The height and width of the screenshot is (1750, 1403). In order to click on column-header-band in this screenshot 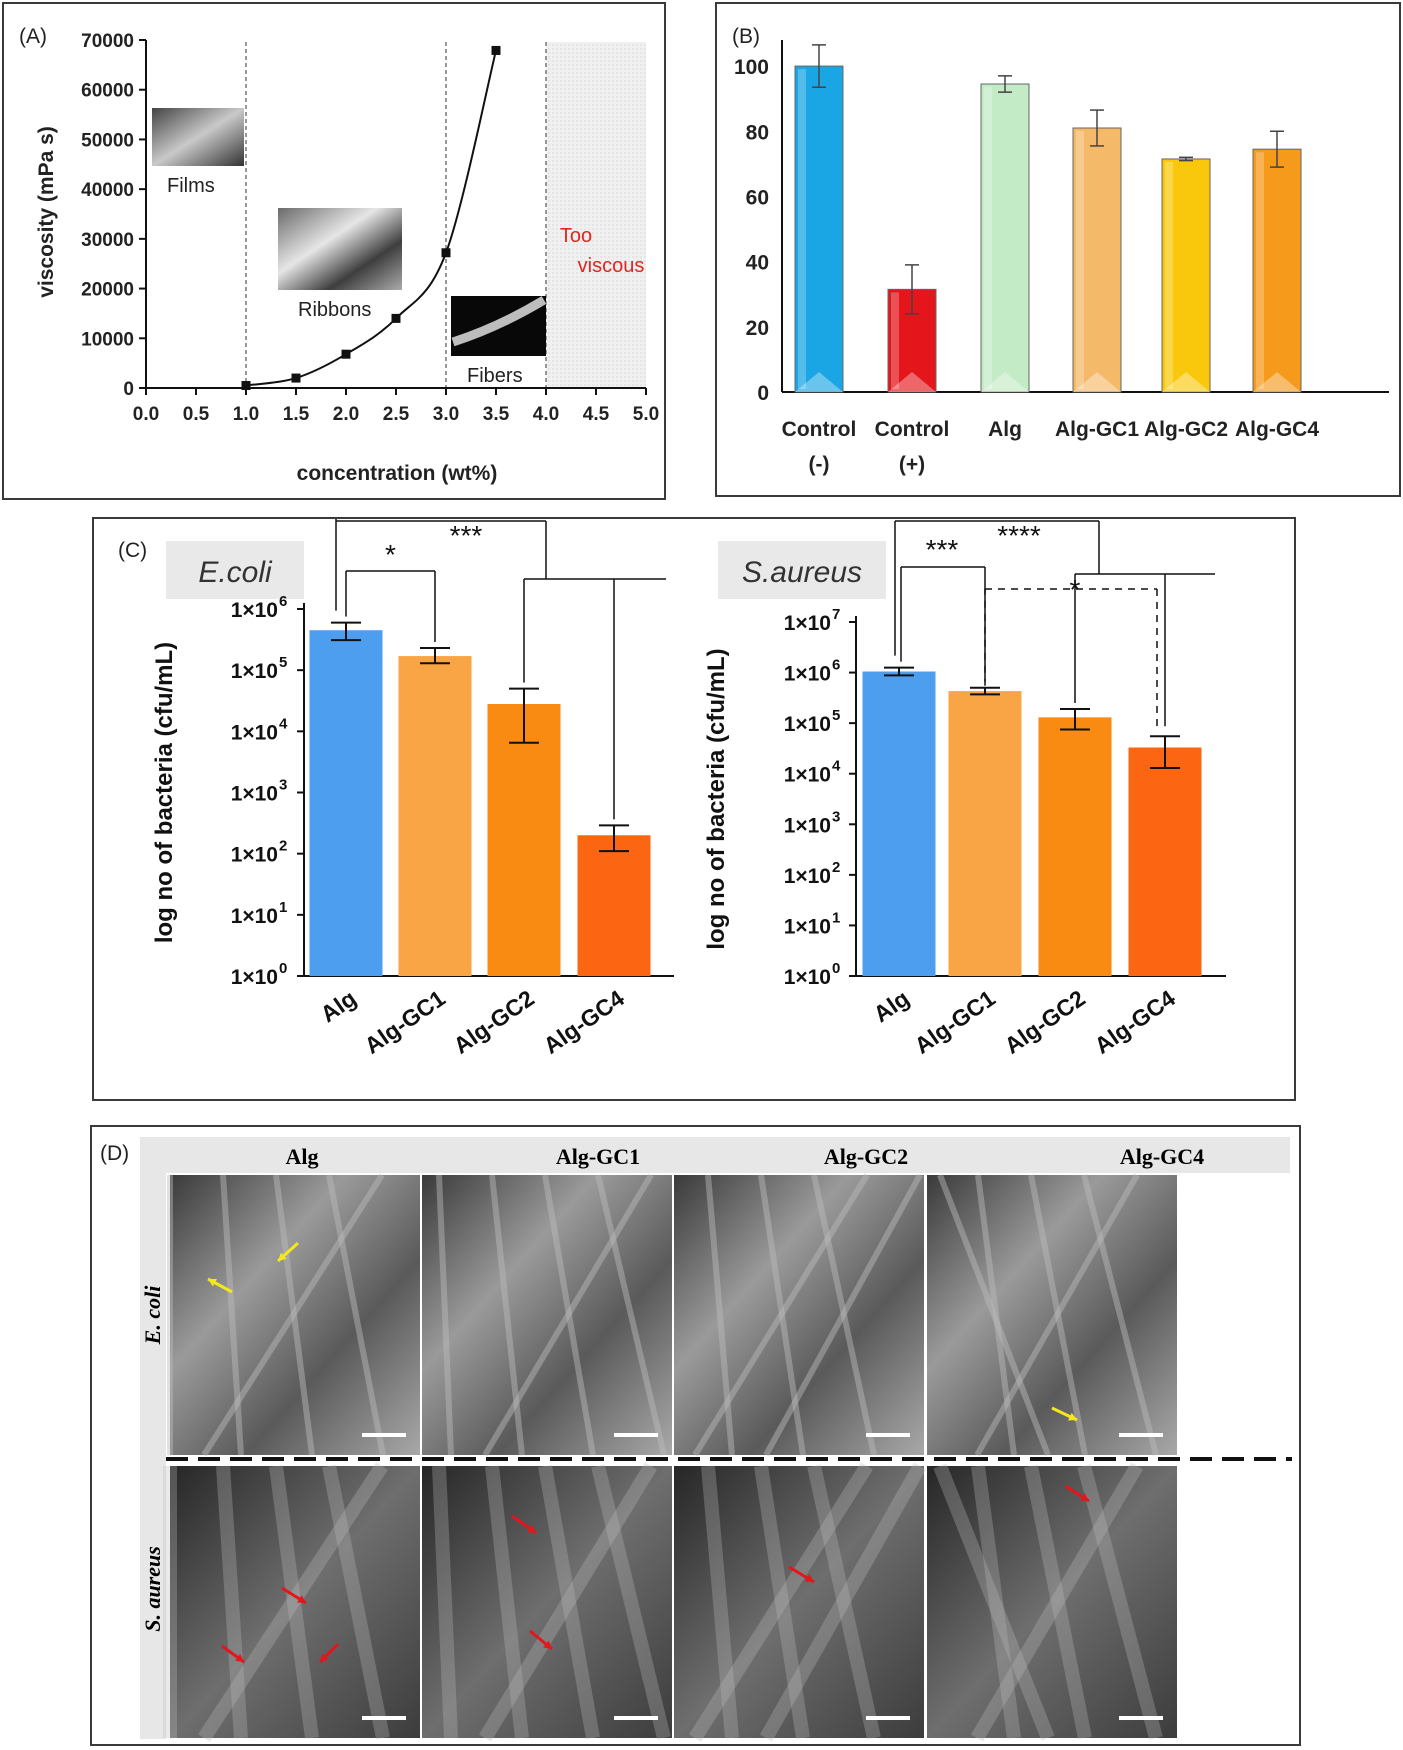, I will do `click(715, 1155)`.